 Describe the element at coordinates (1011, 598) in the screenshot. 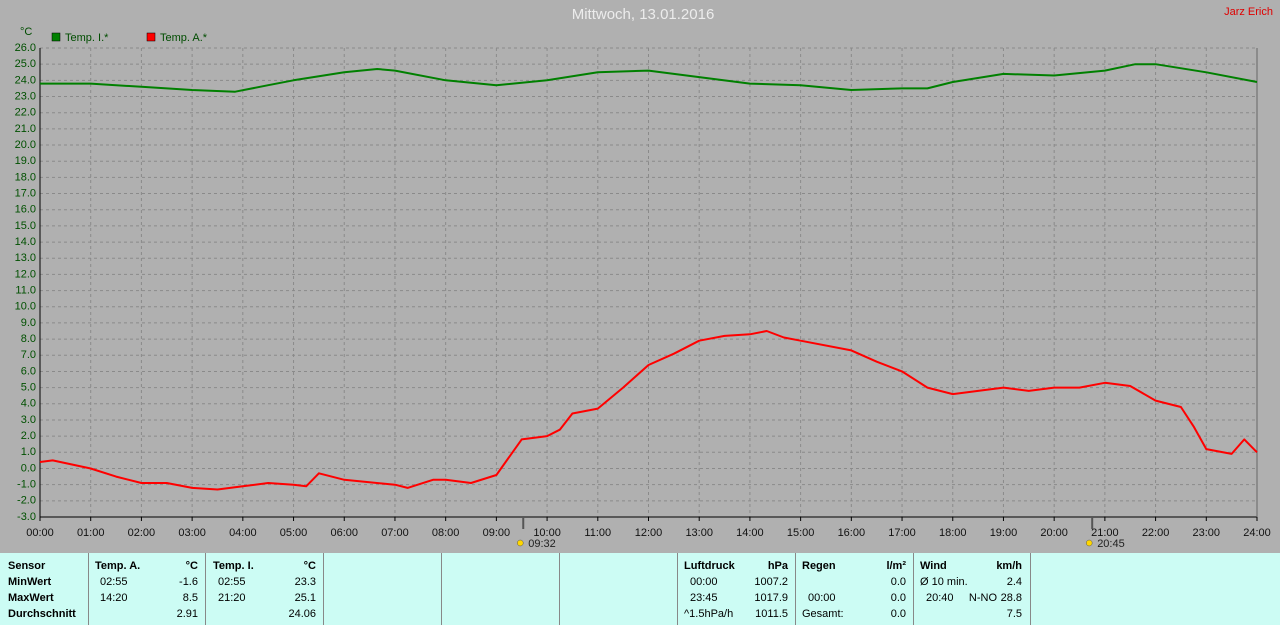

I see `cell: 28.8` at that location.